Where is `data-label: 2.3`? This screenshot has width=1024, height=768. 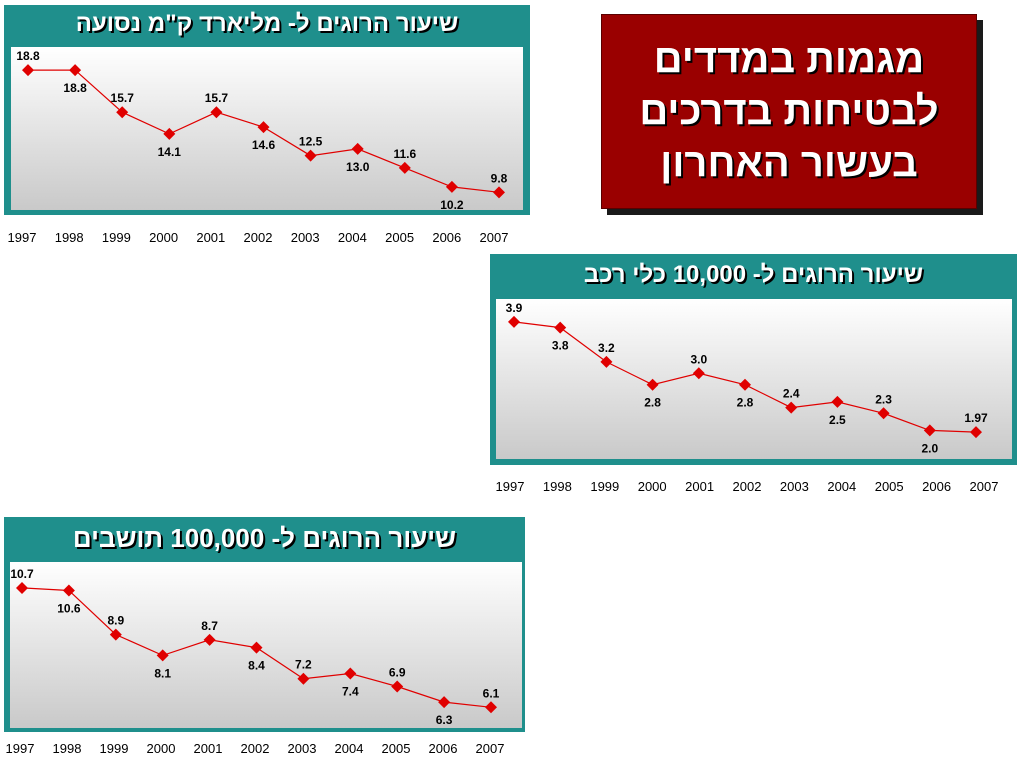 data-label: 2.3 is located at coordinates (883, 399).